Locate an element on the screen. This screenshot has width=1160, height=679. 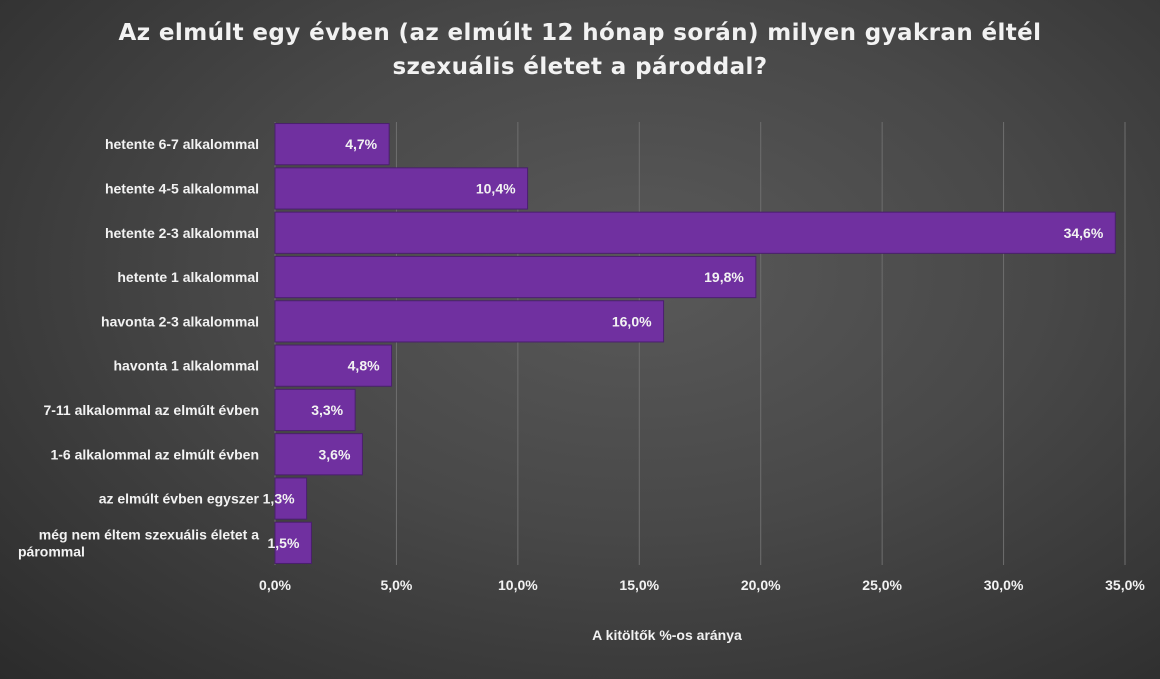
chart-title-line-2: szexuális életet a pároddal? is located at coordinates (580, 67).